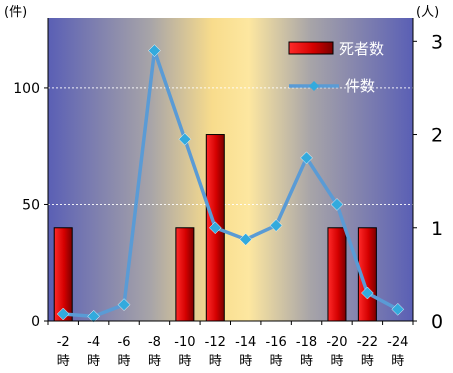  I want to click on legend-line-label: 件数, so click(360, 86).